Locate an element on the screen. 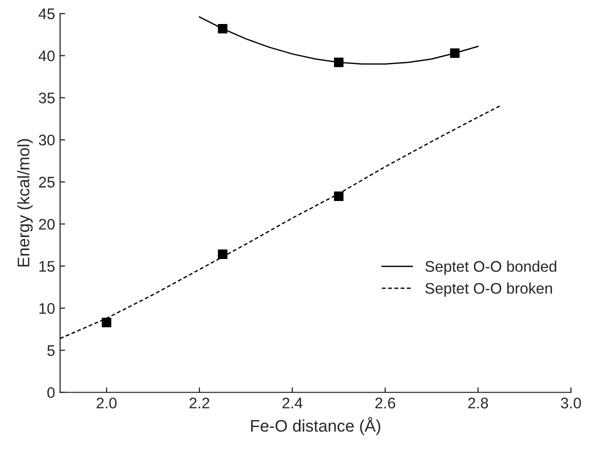 Image resolution: width=601 pixels, height=451 pixels. x-tick-label: 2.2 is located at coordinates (200, 403).